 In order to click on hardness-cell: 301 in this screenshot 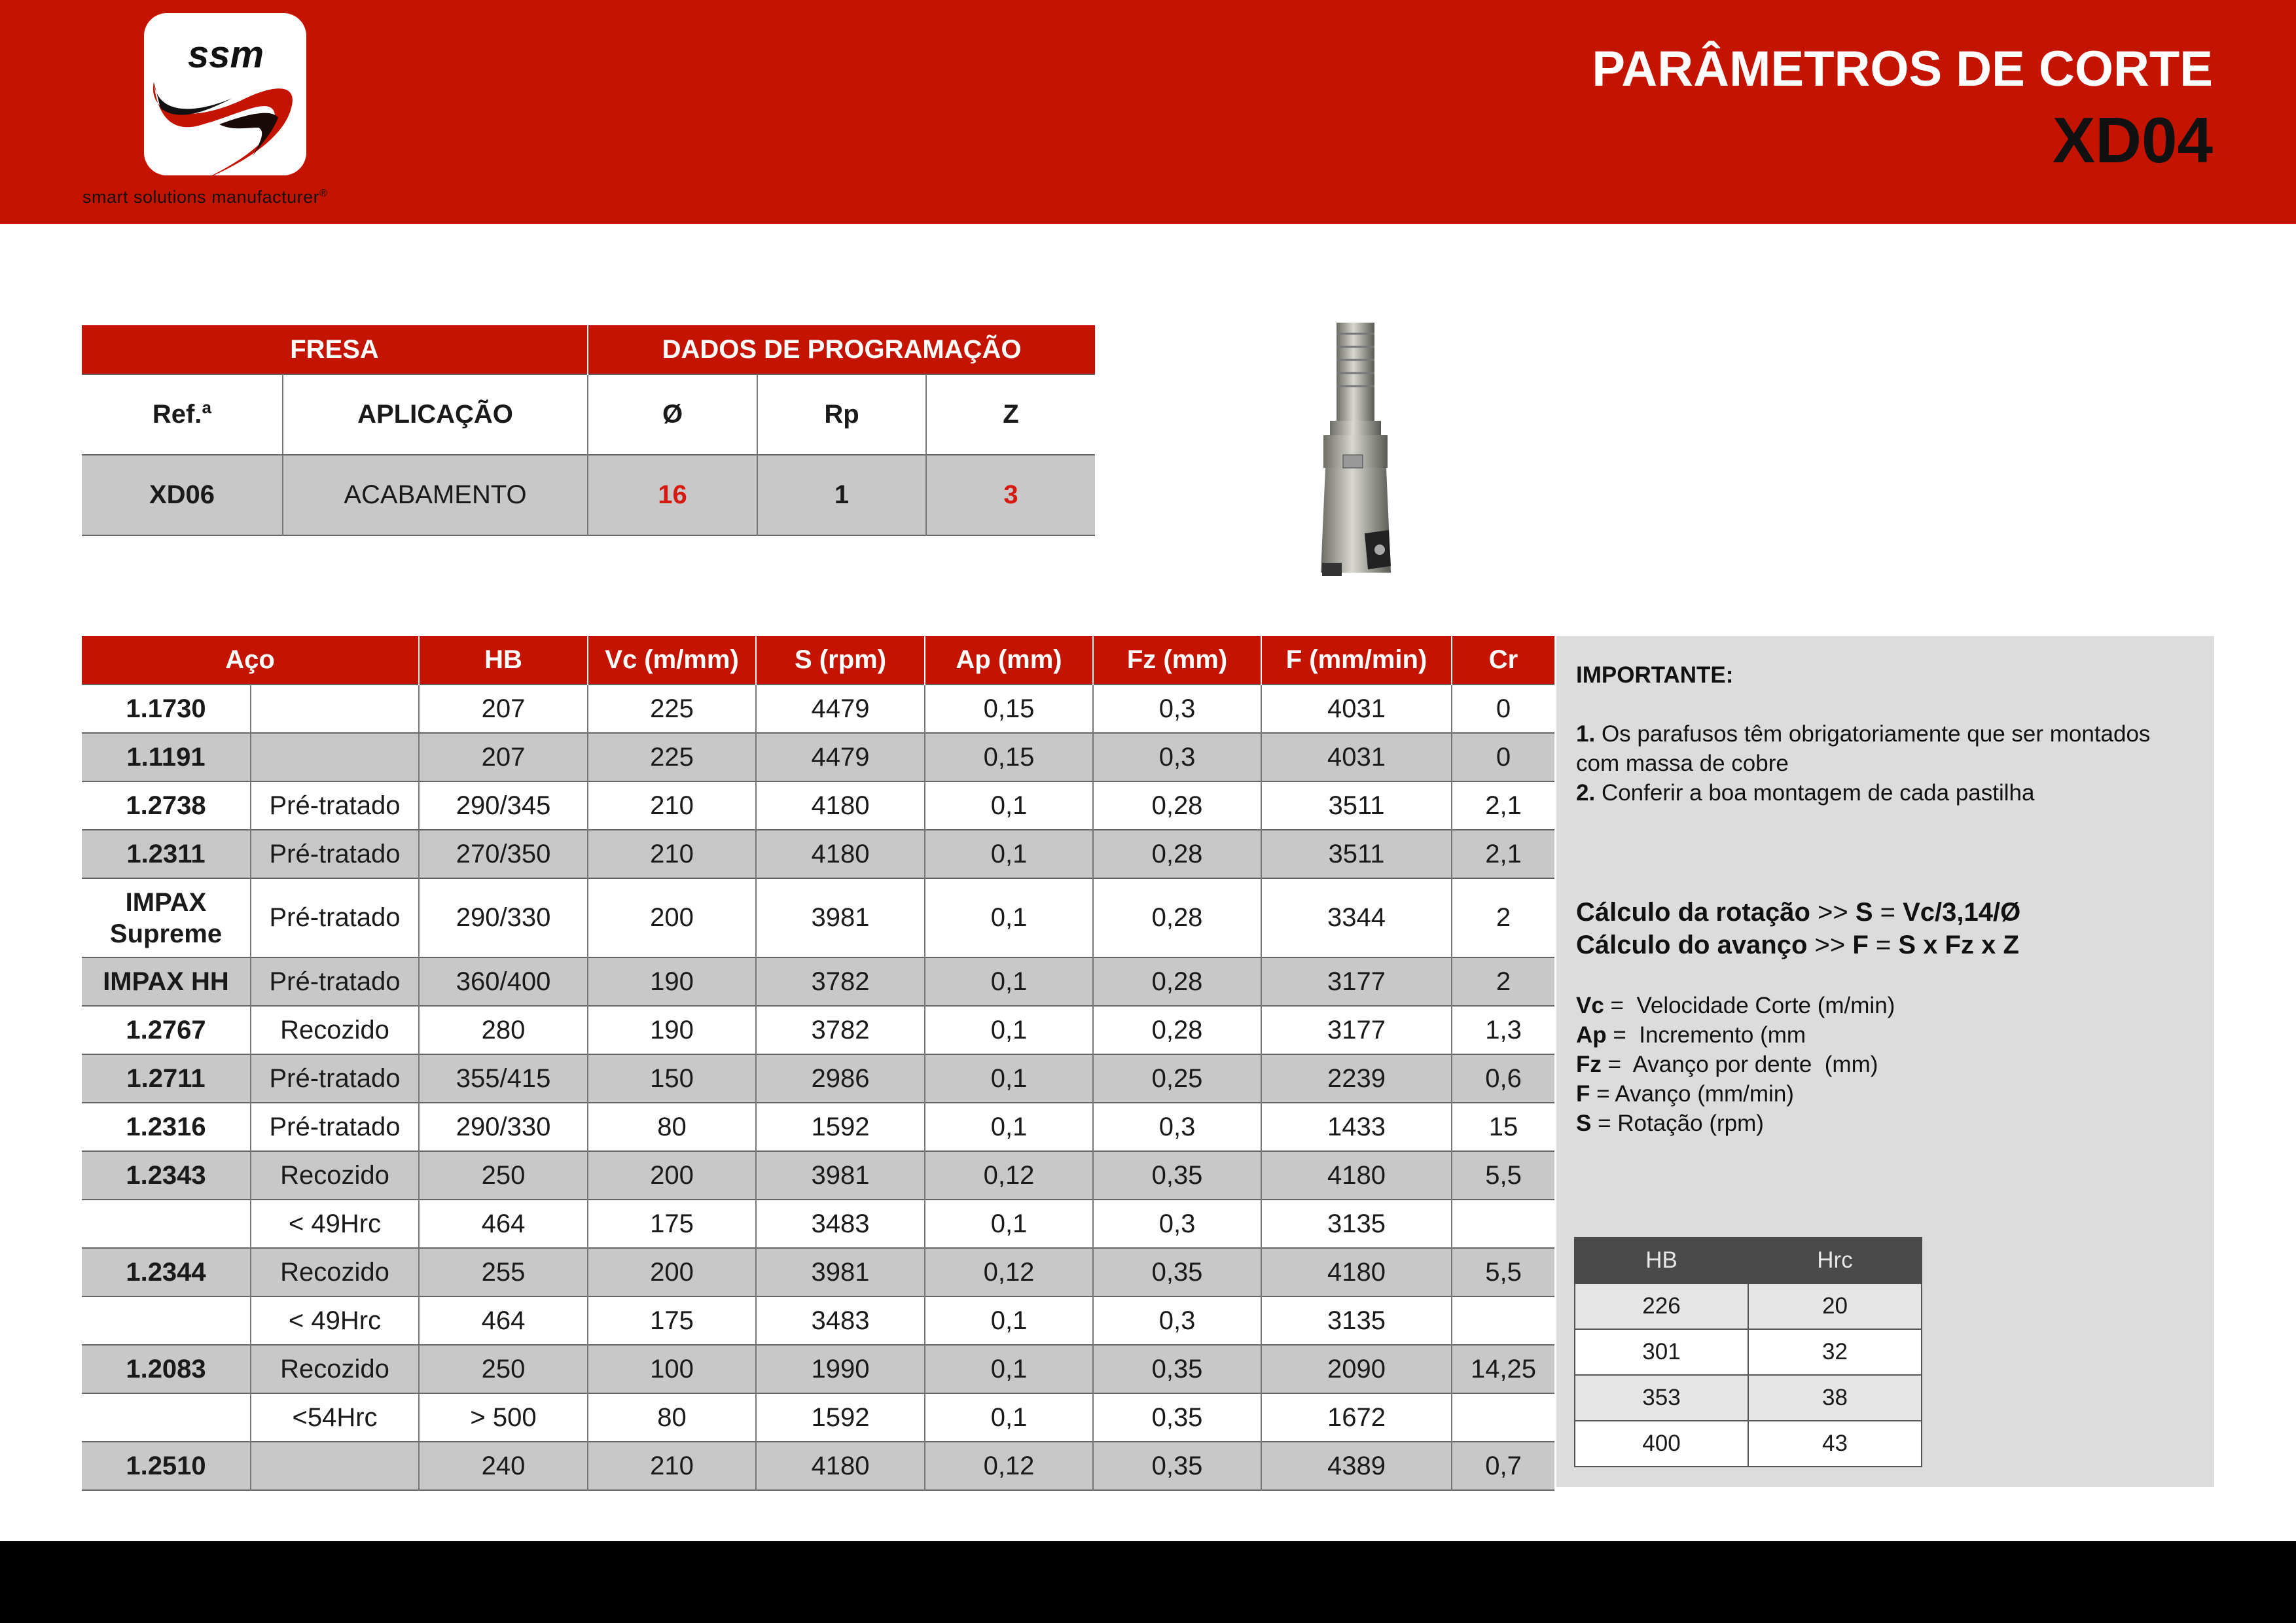, I will do `click(1661, 1353)`.